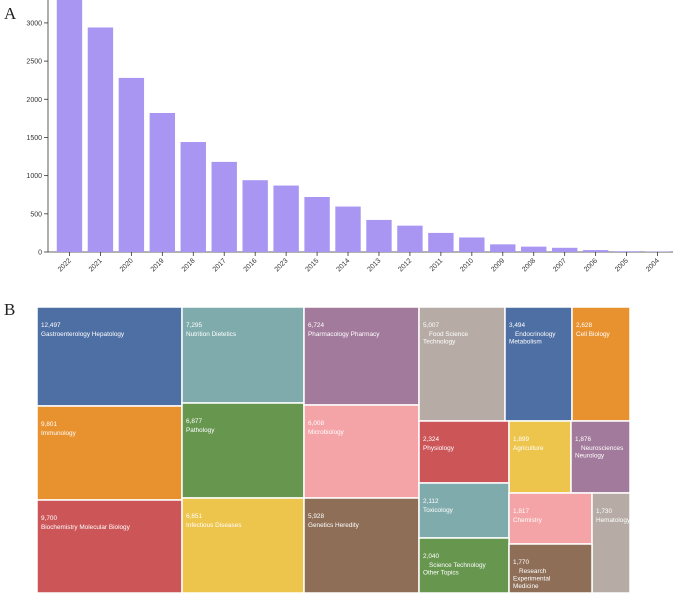  I want to click on treemap-tile-value: 1,817, so click(521, 511).